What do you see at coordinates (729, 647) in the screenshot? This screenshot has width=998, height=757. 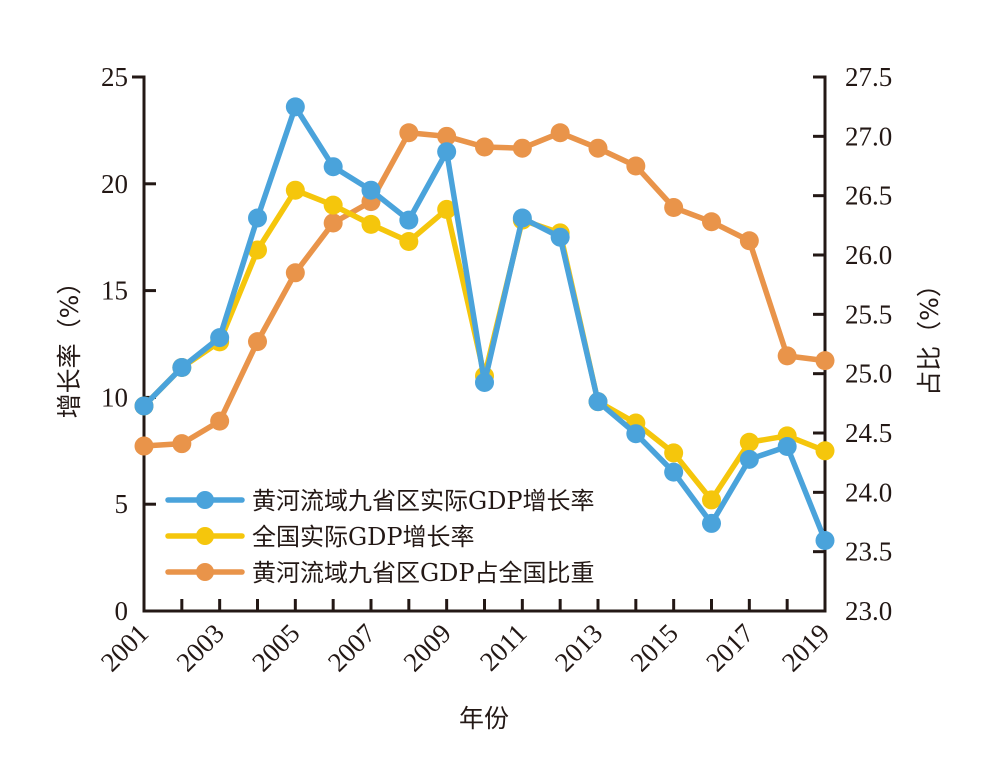 I see `x-tick-label: 2017` at bounding box center [729, 647].